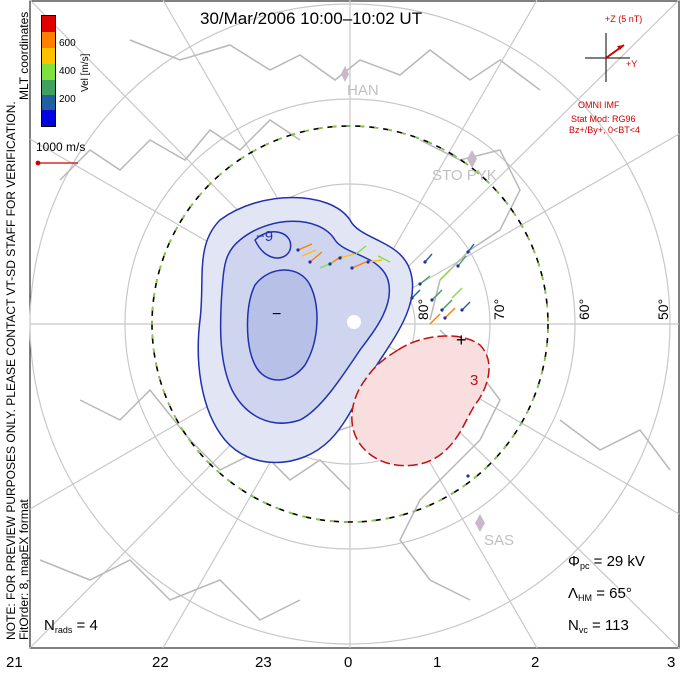 Image resolution: width=680 pixels, height=674 pixels. I want to click on velocity-colorbar, so click(48, 71).